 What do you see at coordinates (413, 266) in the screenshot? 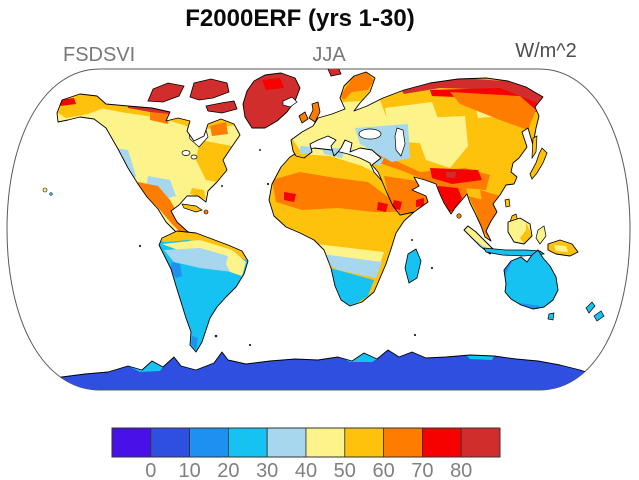
I see `landmass-madagascar` at bounding box center [413, 266].